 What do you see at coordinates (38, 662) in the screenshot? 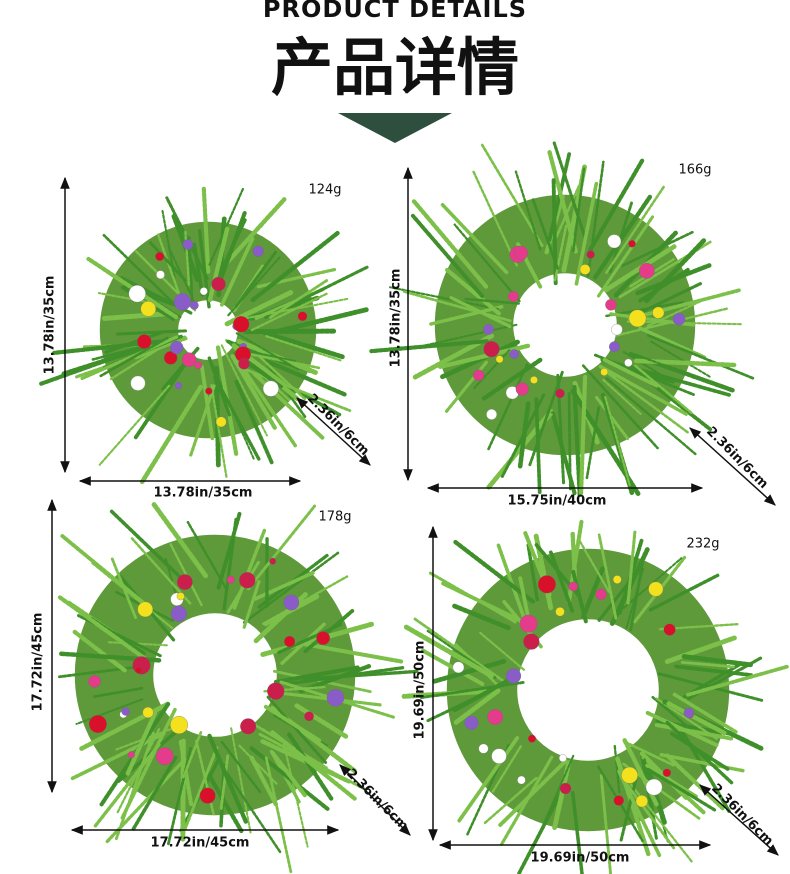
I see `height-label: 17.72in/45cm` at bounding box center [38, 662].